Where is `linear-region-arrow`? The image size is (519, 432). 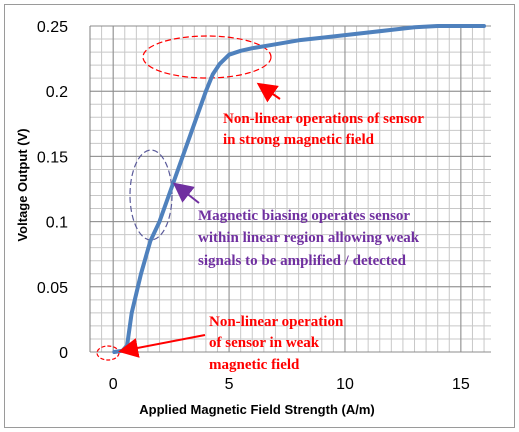
linear-region-arrow is located at coordinates (186, 193).